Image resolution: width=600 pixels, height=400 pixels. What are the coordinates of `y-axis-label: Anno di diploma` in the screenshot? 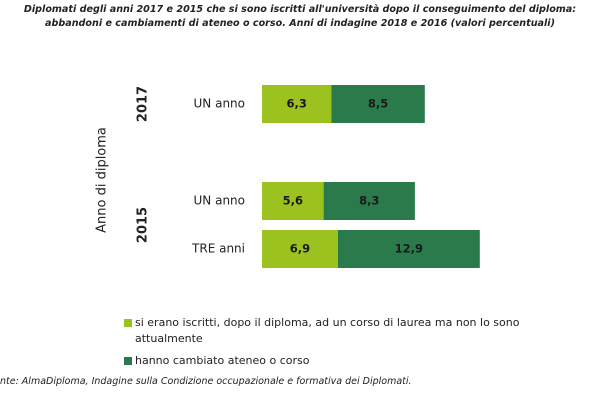 It's located at (102, 180).